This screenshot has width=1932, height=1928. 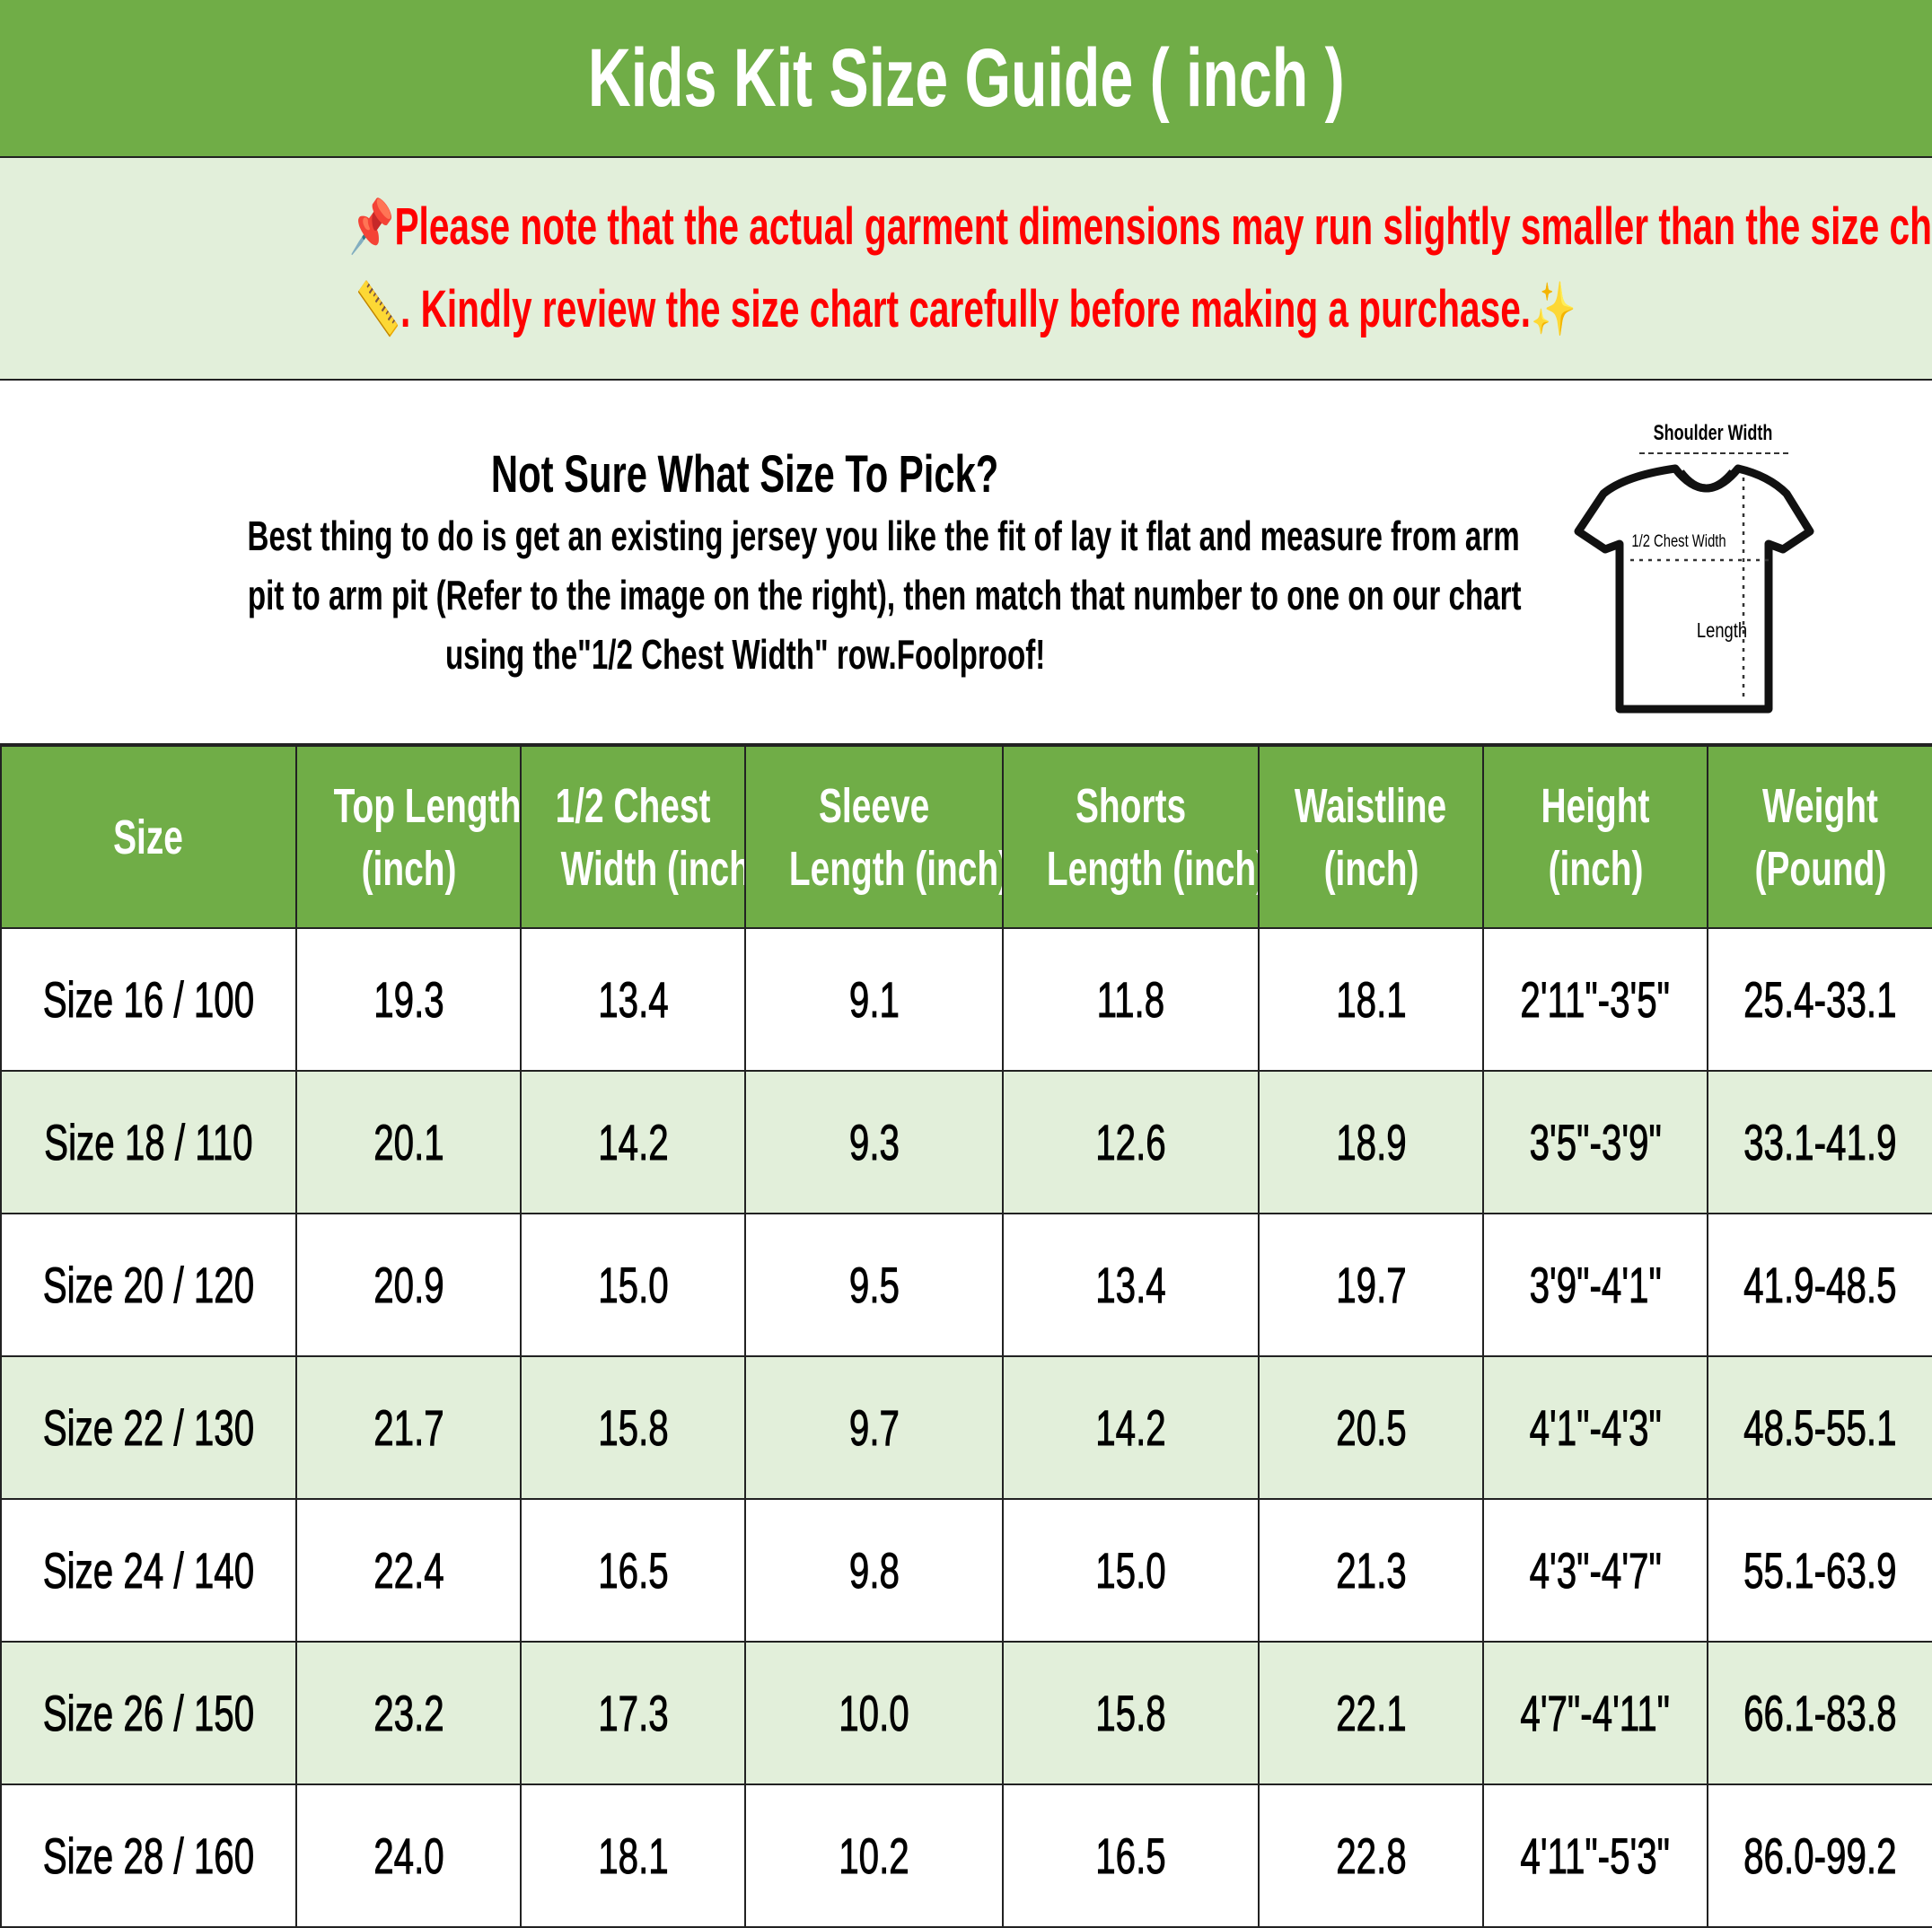 What do you see at coordinates (371, 226) in the screenshot?
I see `pushpin-icon: 📌` at bounding box center [371, 226].